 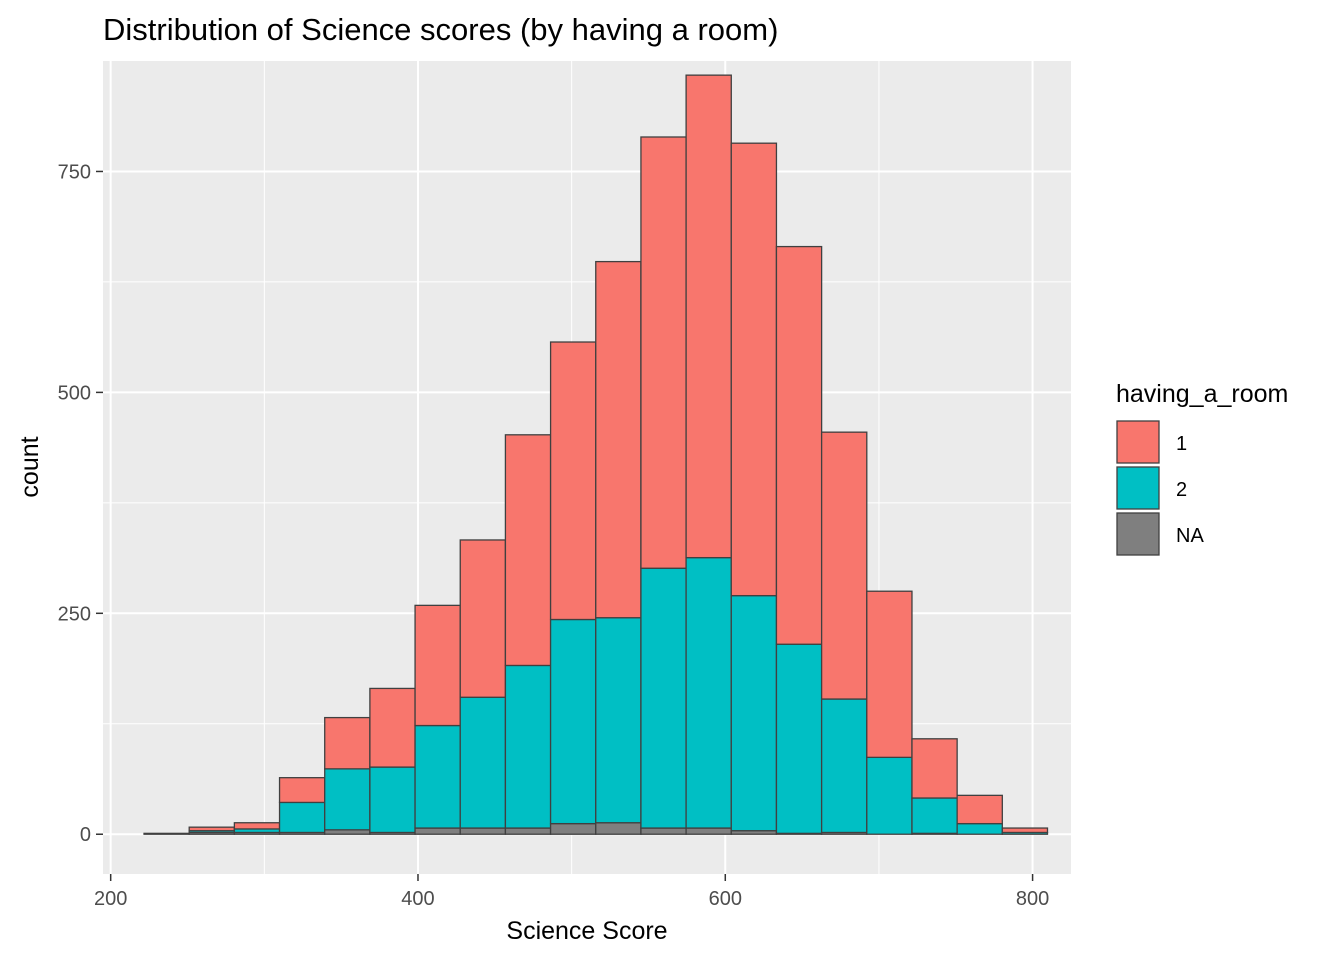 What do you see at coordinates (1181, 490) in the screenshot?
I see `legend-label: 2` at bounding box center [1181, 490].